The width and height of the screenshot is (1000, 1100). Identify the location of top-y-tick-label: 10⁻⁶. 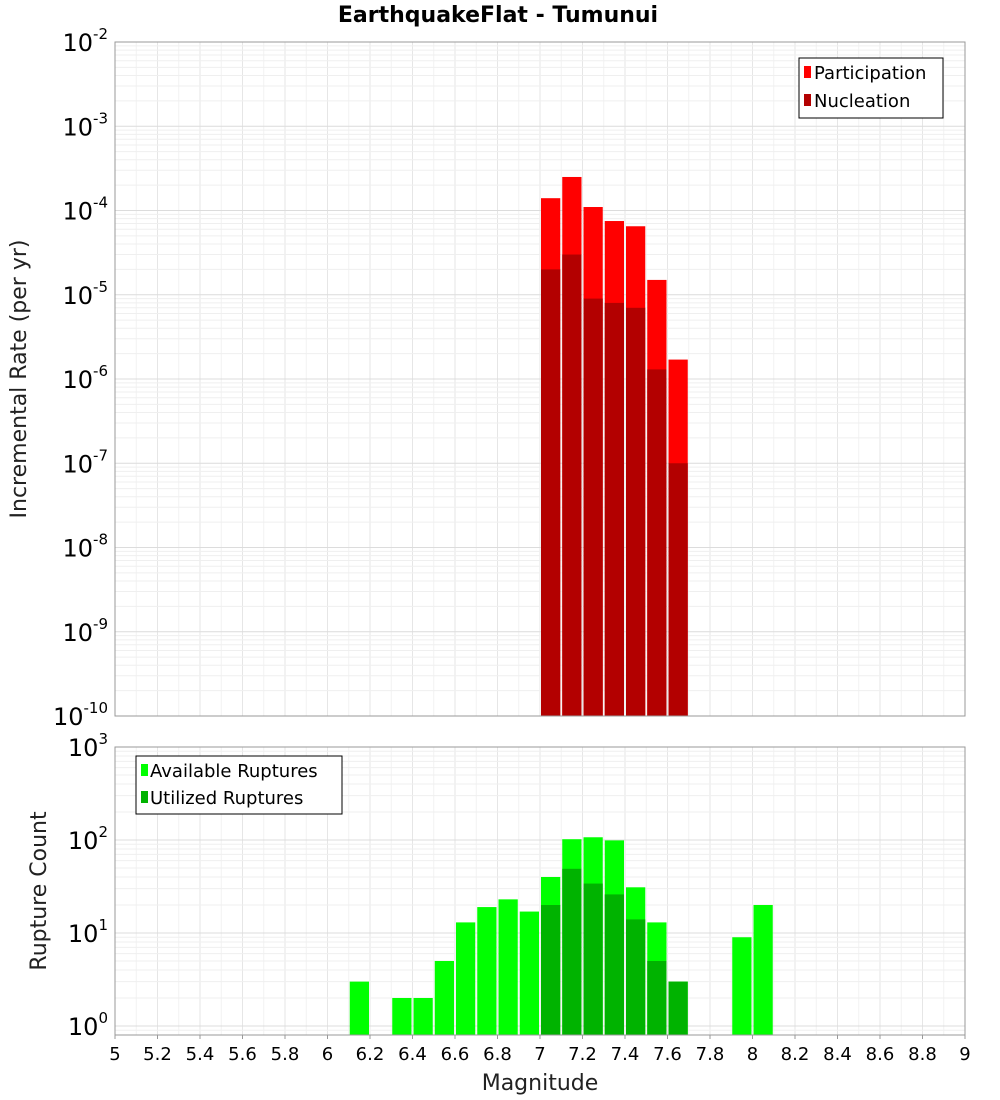
(85, 378).